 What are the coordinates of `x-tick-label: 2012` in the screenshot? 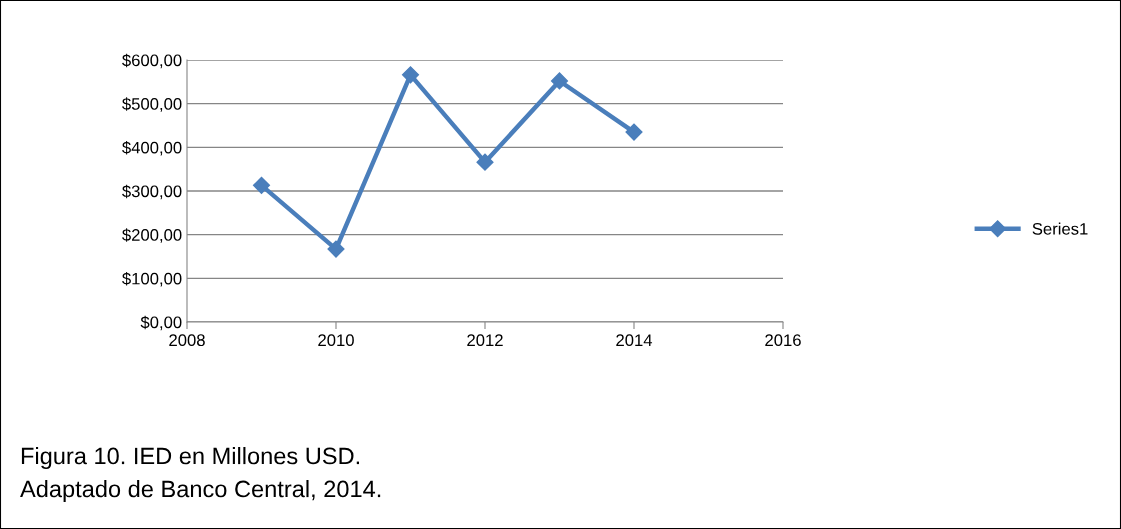 It's located at (485, 340).